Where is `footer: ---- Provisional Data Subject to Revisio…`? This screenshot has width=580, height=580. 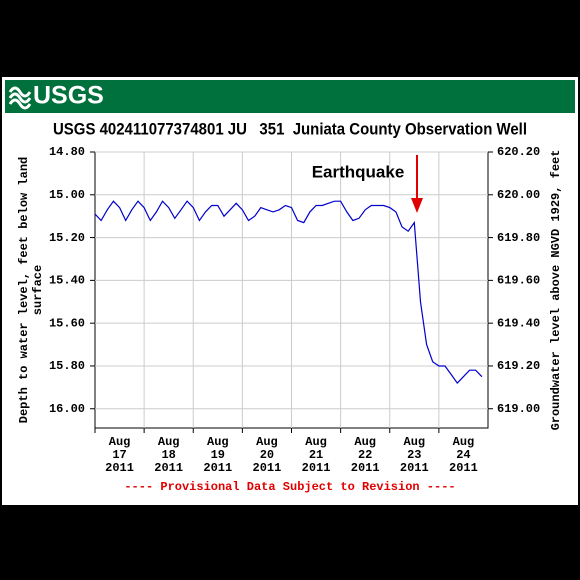
footer: ---- Provisional Data Subject to Revisio… is located at coordinates (289, 487).